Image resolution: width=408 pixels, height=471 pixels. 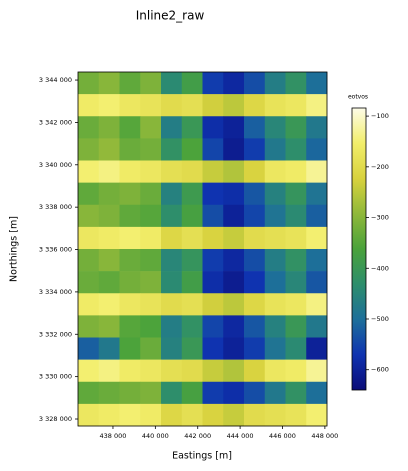 I want to click on y-tick-label: 3 328 000, so click(x=55, y=419).